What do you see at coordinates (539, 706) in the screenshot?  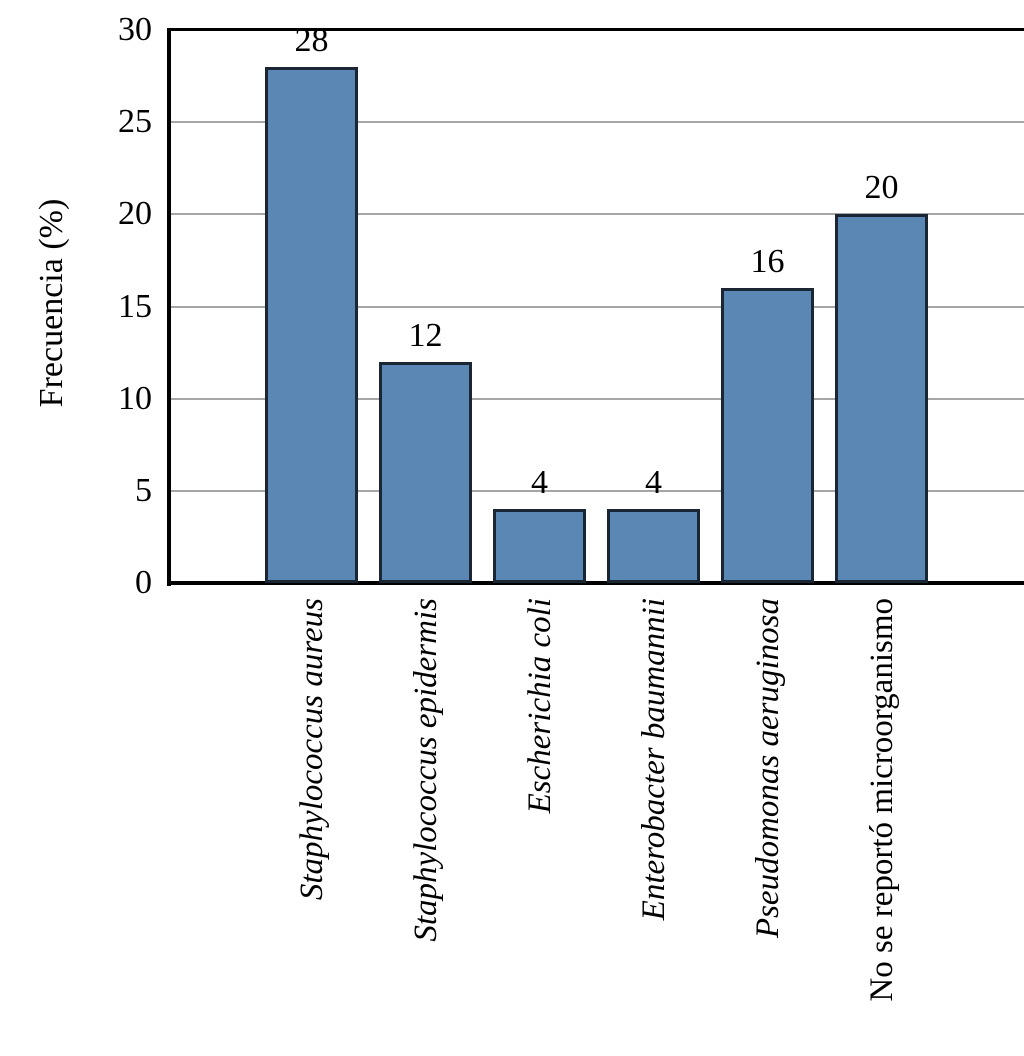 I see `x-category-label-2: Escherichia coli` at bounding box center [539, 706].